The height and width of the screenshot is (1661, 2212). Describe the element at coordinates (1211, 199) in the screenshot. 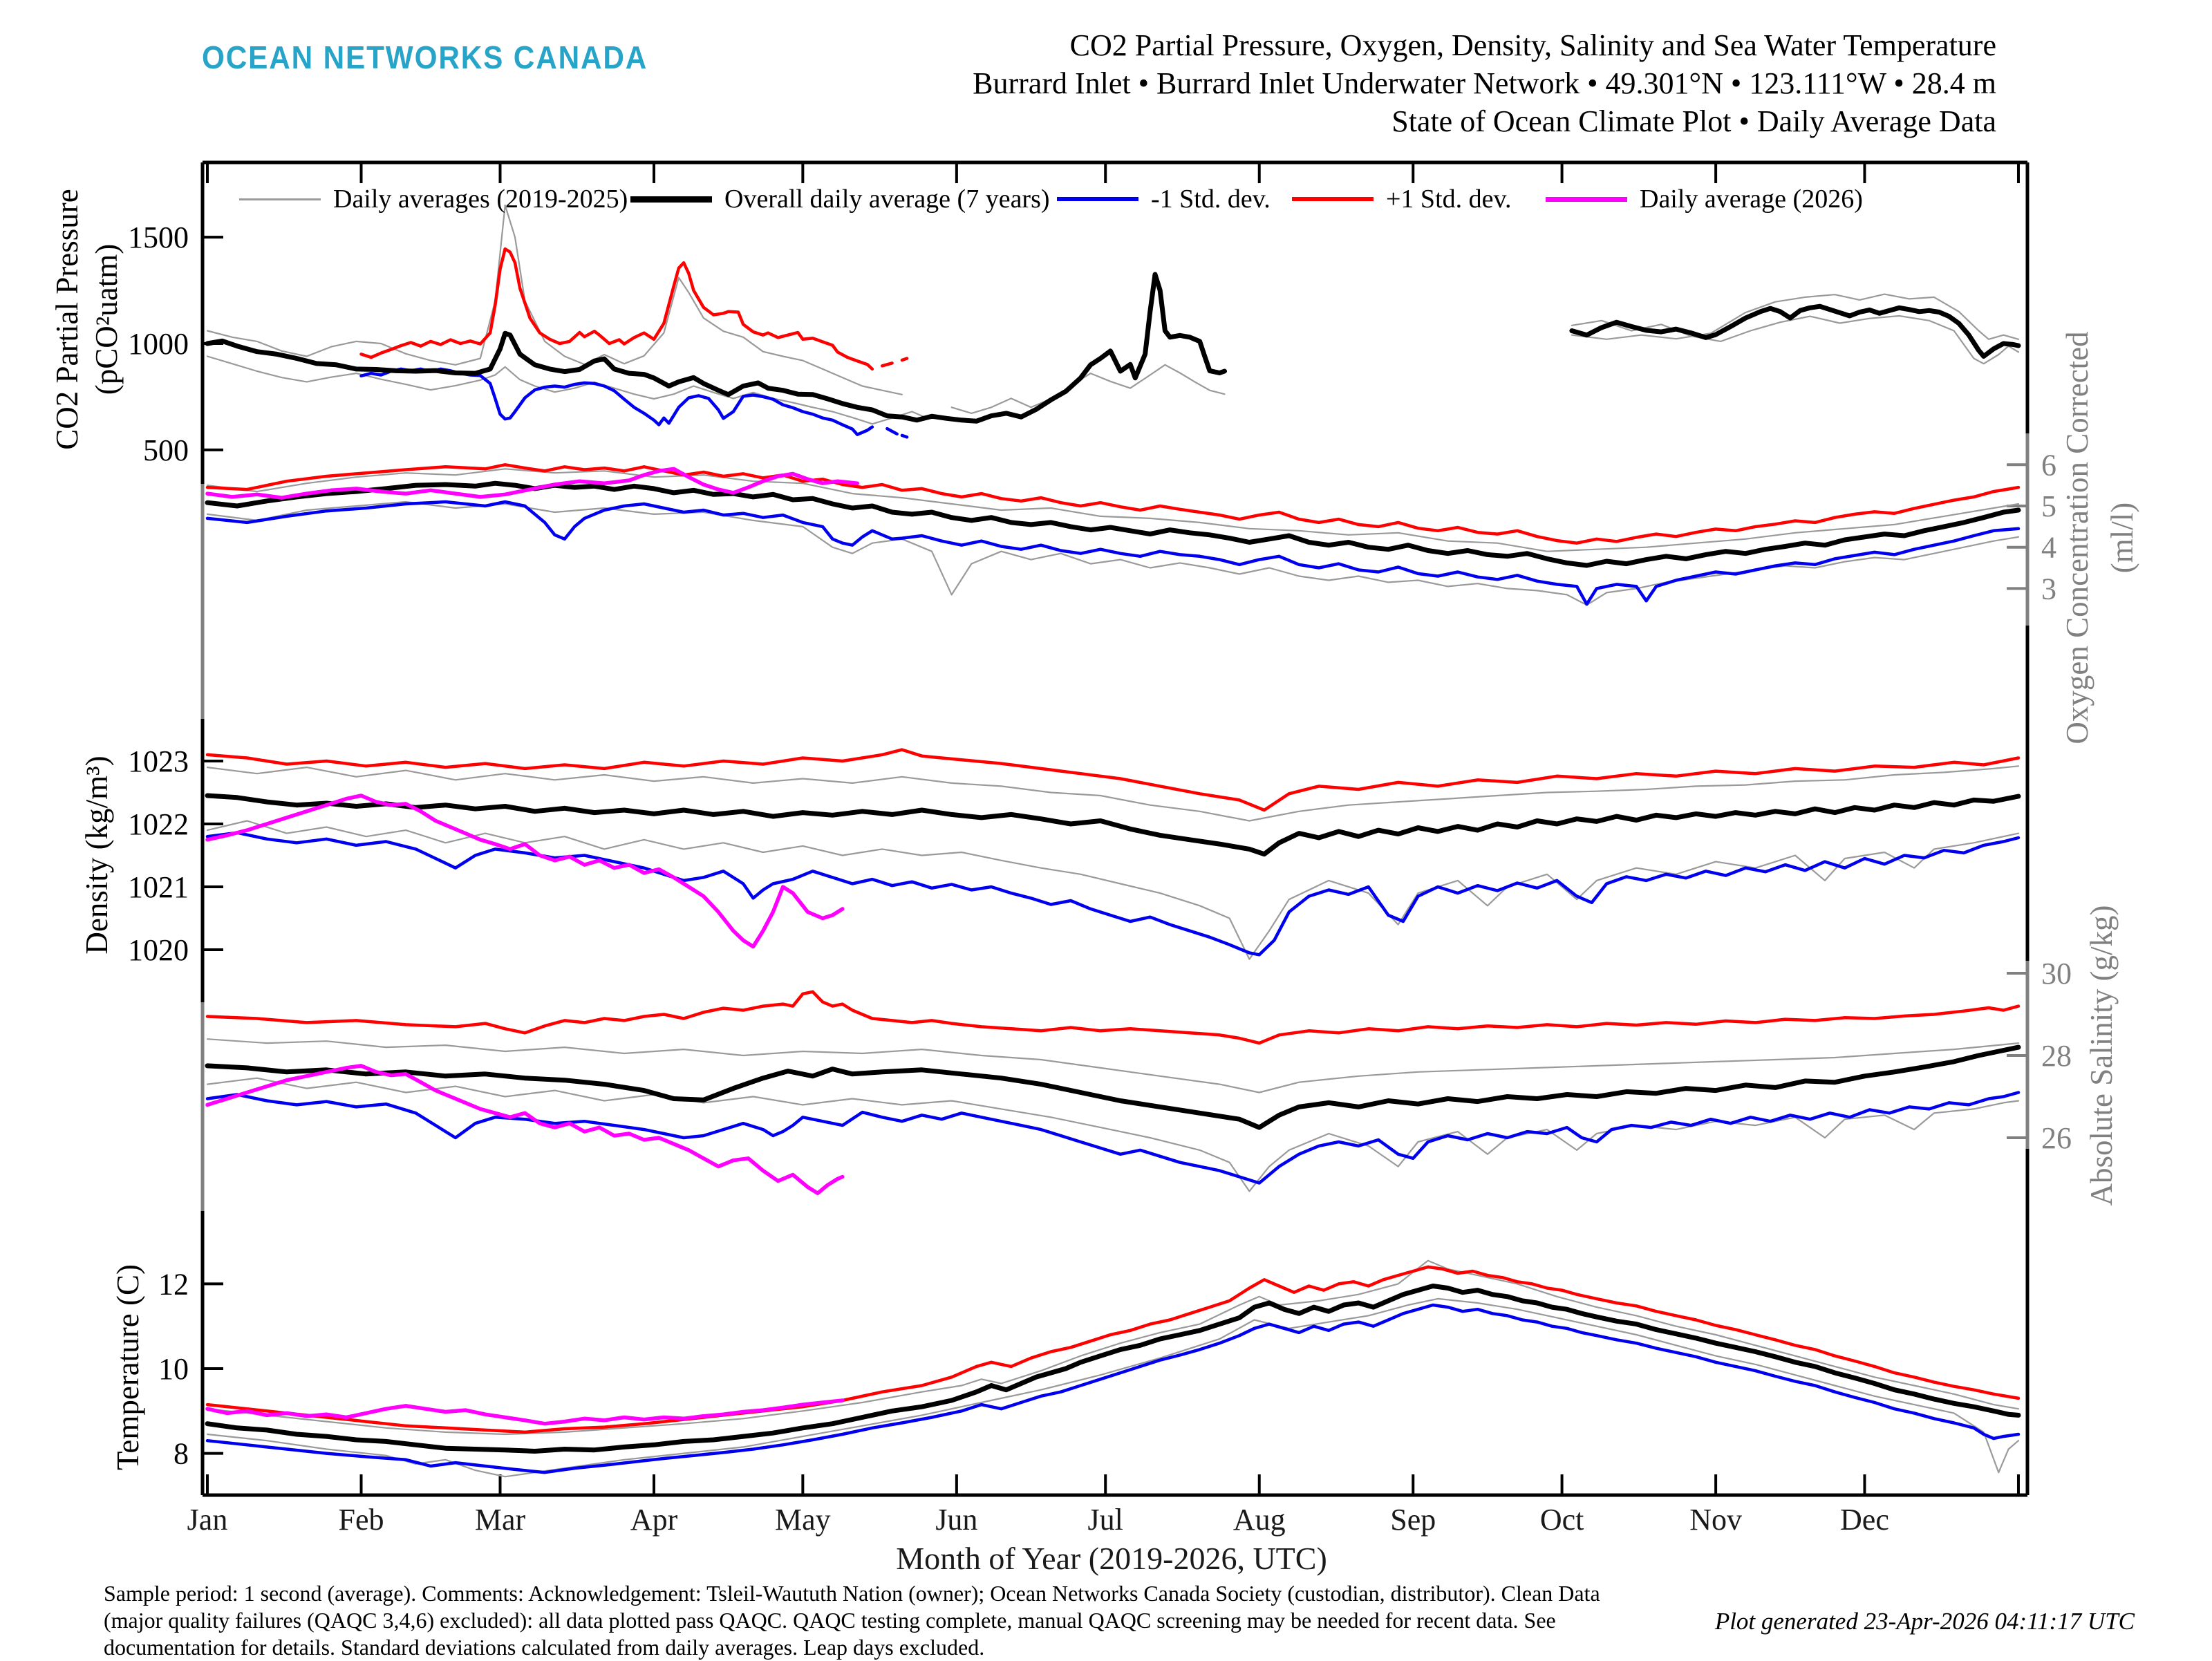

I see `legend-label: -1 Std. dev.` at that location.